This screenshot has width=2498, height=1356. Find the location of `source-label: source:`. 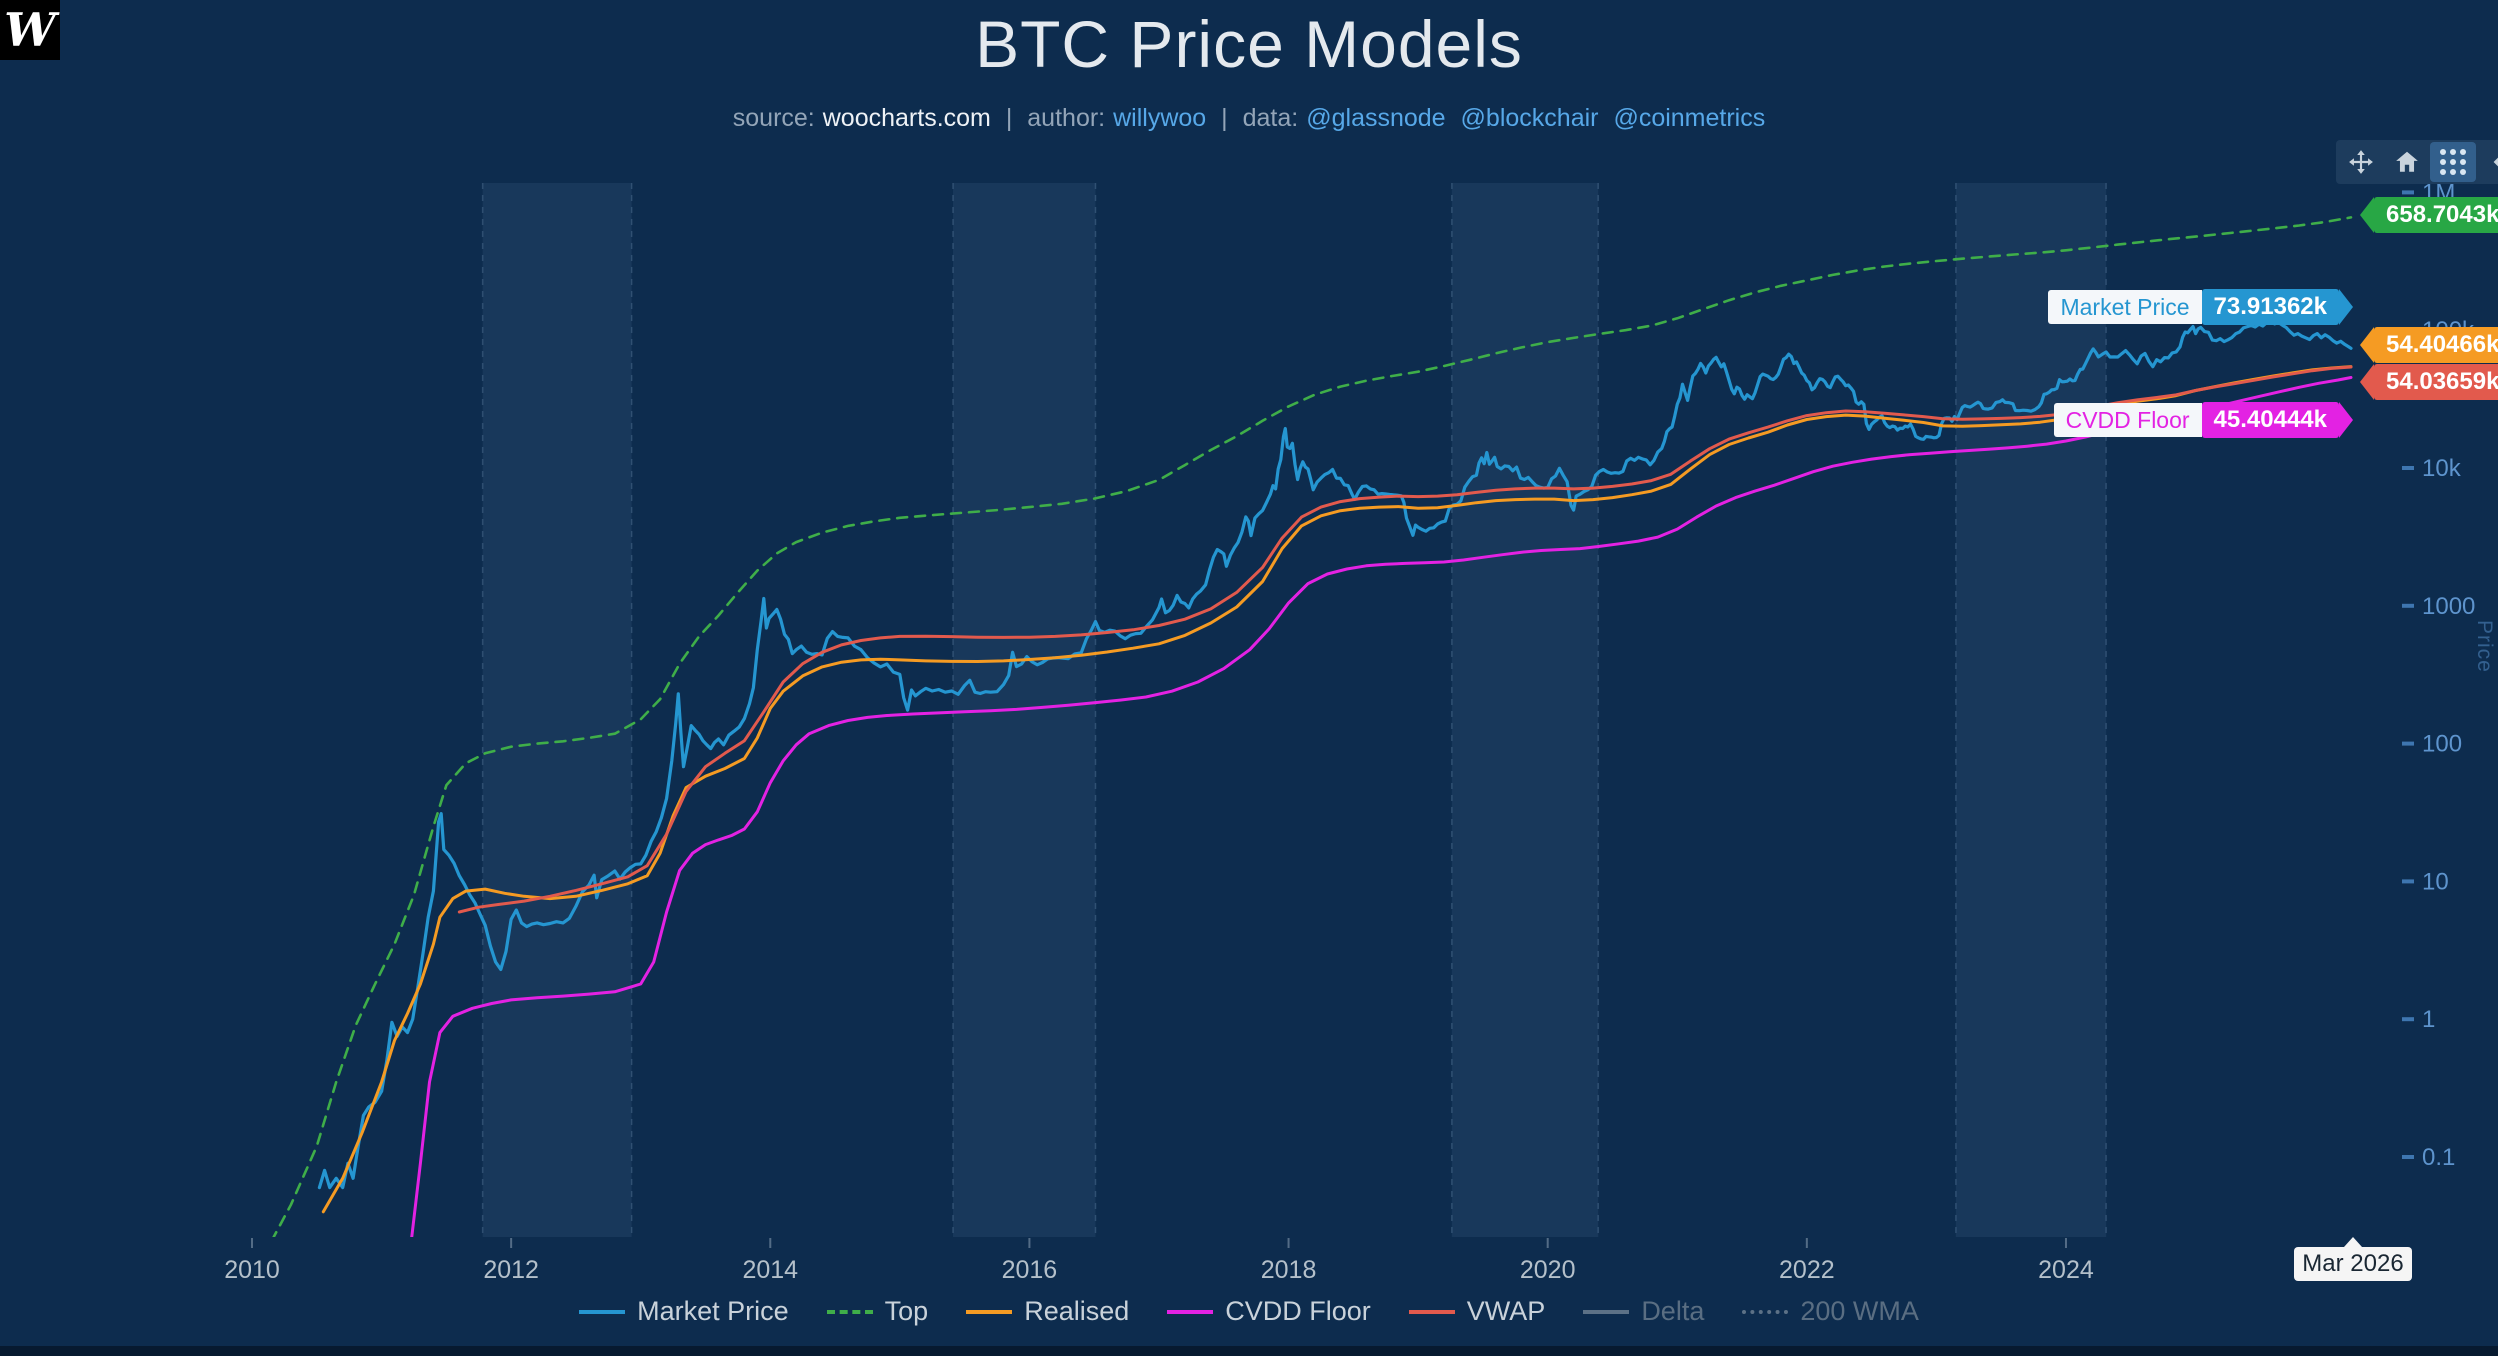

source-label: source: is located at coordinates (773, 118).